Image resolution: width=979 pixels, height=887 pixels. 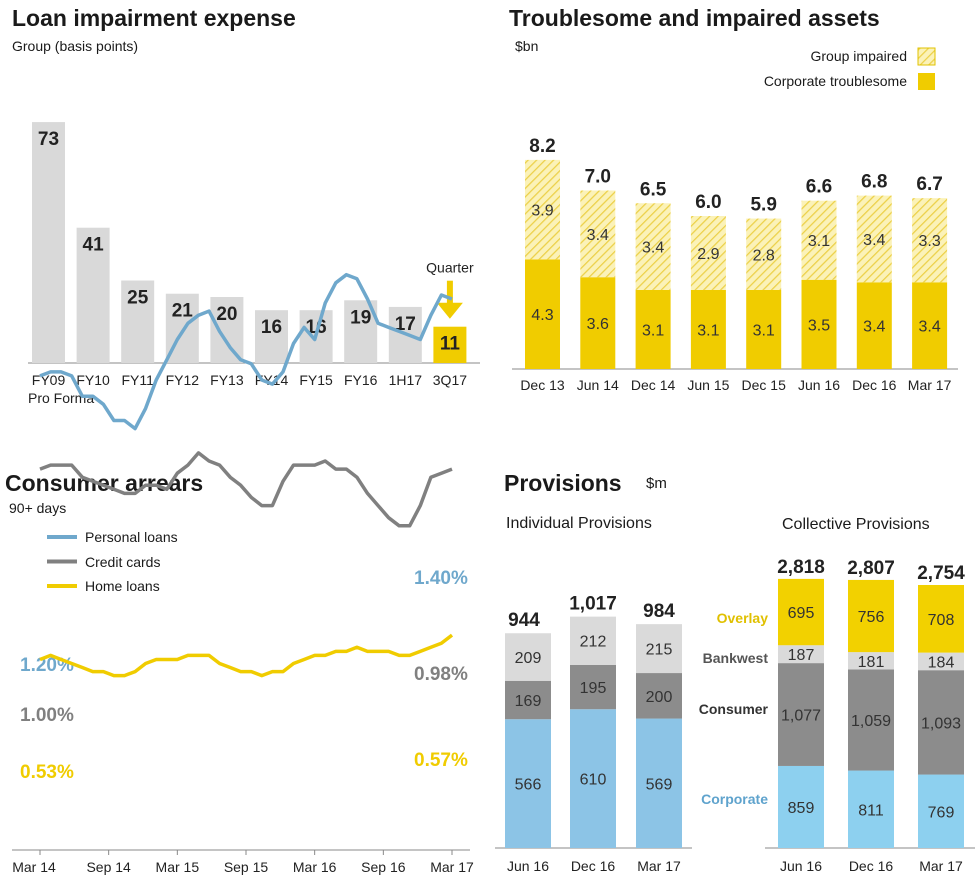 I want to click on assets-value-corporate: 4.3, so click(x=542, y=315).